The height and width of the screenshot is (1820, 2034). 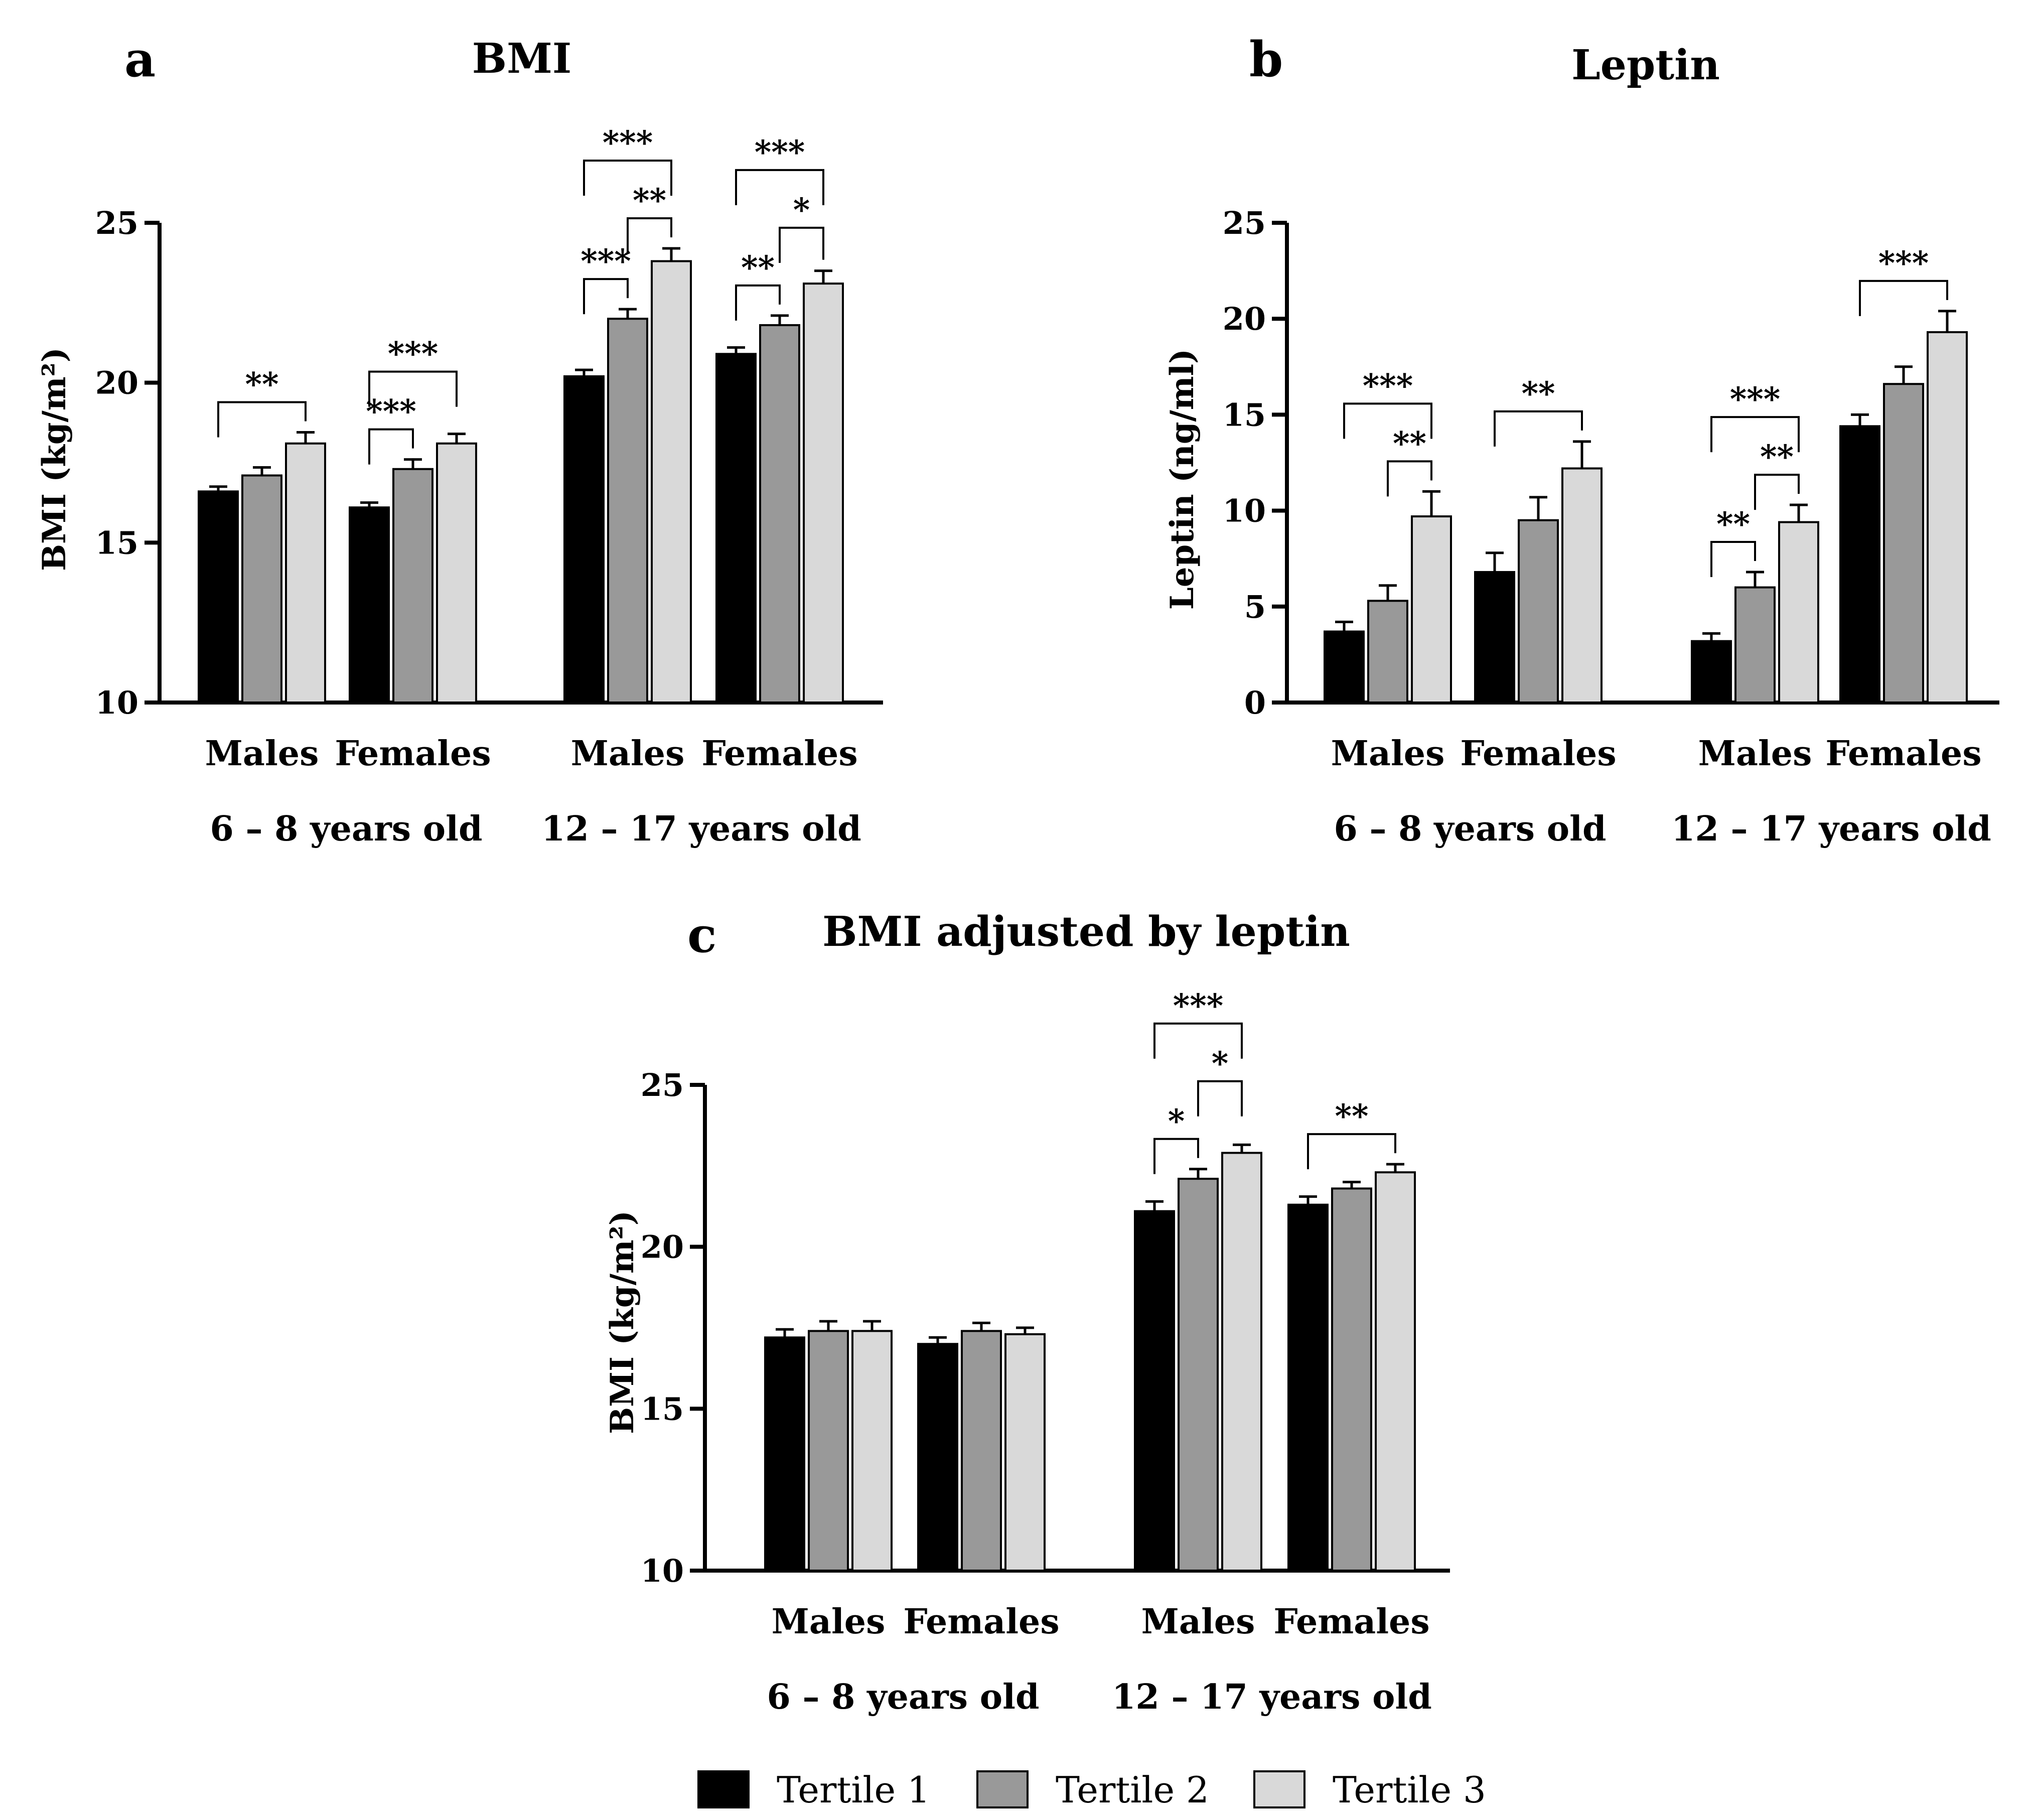 I want to click on legend-label-tertile-1: Tertile 1, so click(x=853, y=1790).